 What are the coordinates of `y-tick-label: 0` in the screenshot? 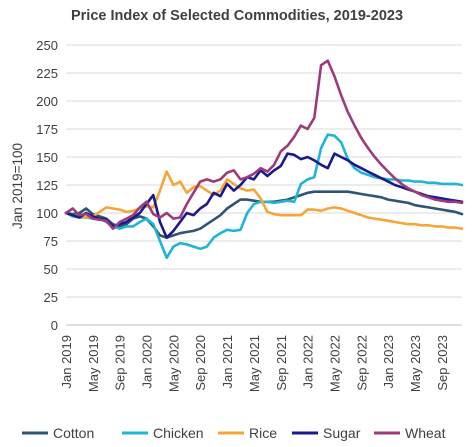 It's located at (54, 325).